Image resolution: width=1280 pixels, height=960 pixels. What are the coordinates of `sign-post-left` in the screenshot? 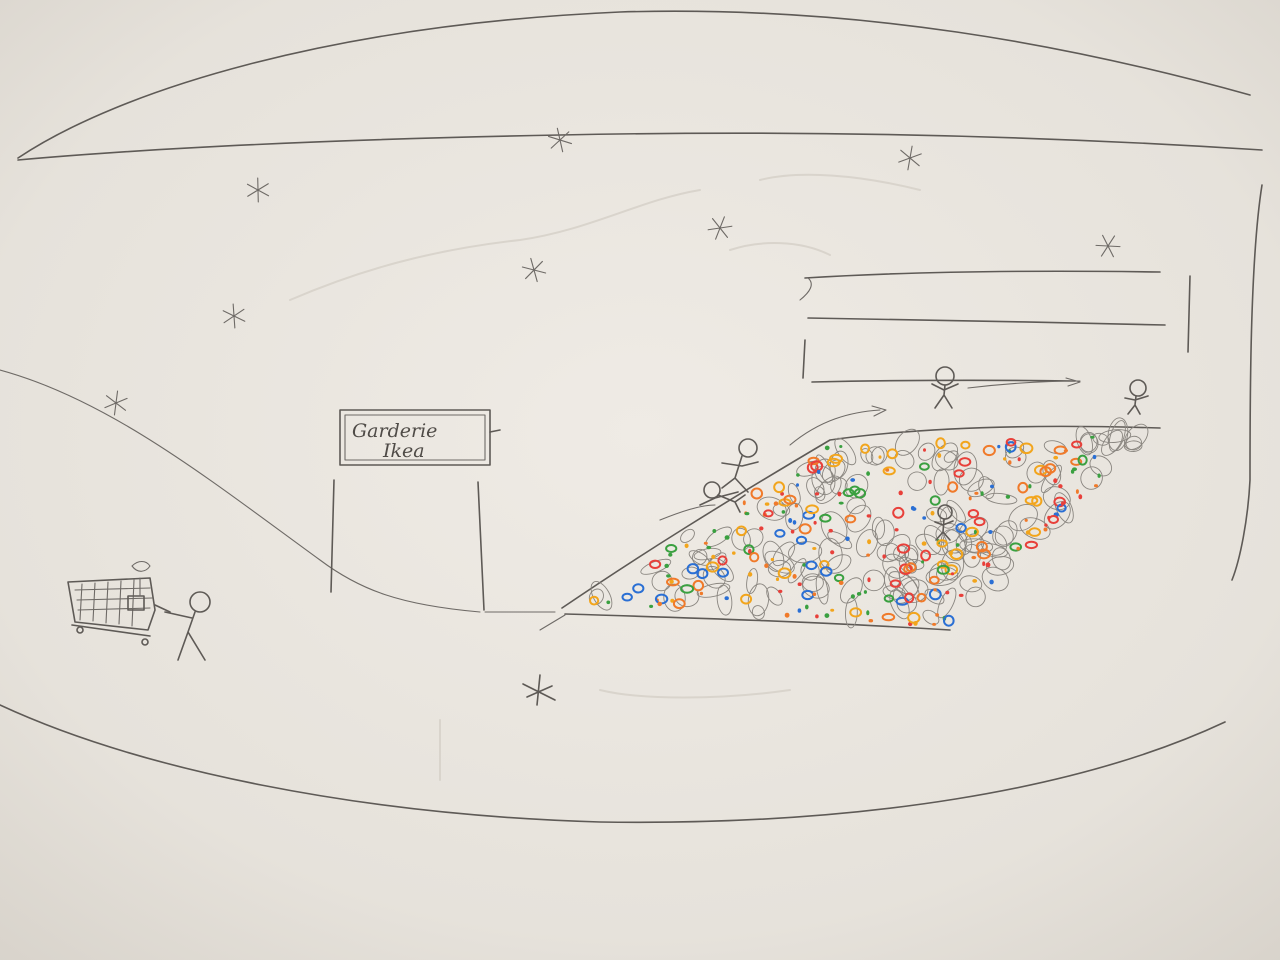 It's located at (332, 536).